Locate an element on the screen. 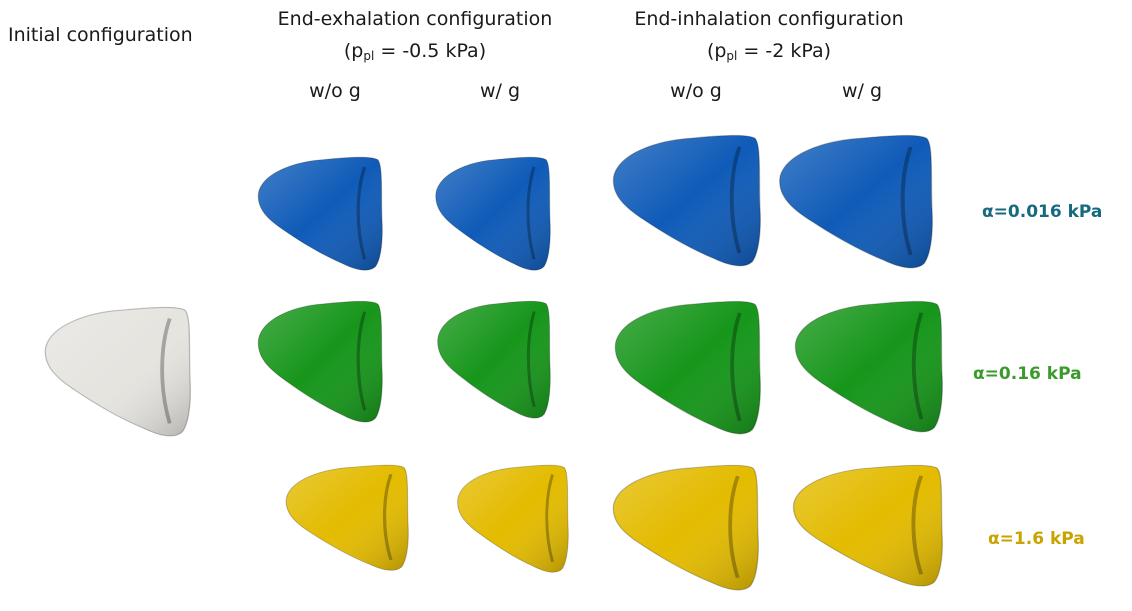 Image resolution: width=1132 pixels, height=611 pixels. lobe-row-2-exh-wo-g is located at coordinates (320, 361).